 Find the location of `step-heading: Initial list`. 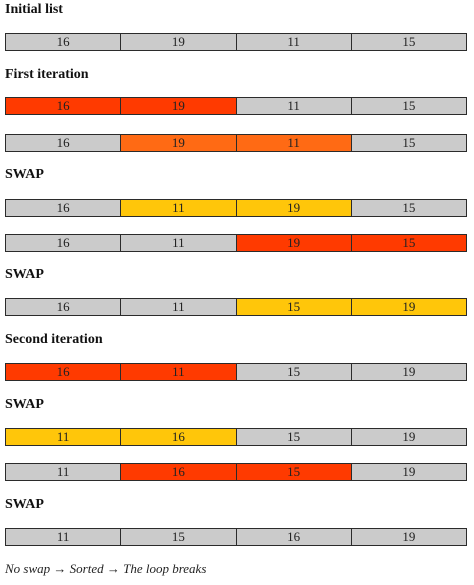

step-heading: Initial list is located at coordinates (34, 9).